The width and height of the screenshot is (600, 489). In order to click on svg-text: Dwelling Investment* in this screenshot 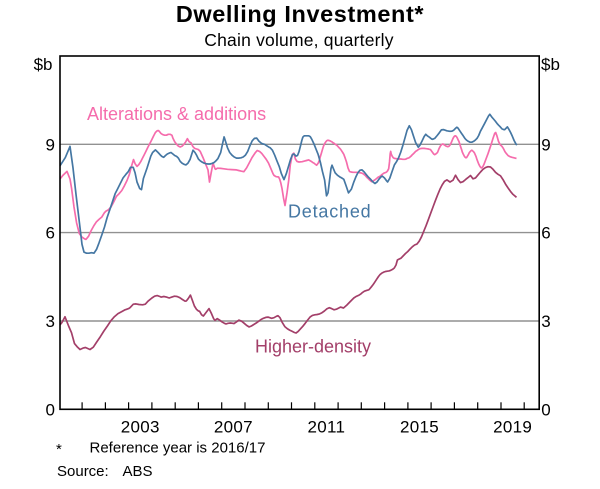, I will do `click(300, 14)`.